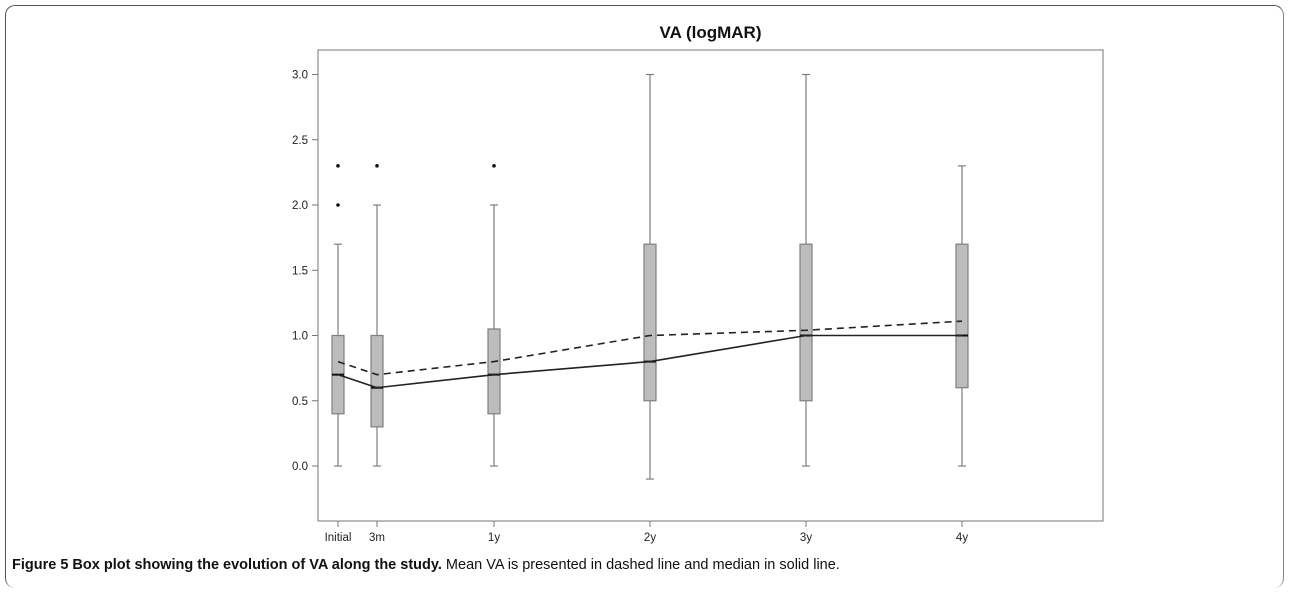 This screenshot has height=593, width=1289. Describe the element at coordinates (494, 538) in the screenshot. I see `x-tick-label: 1y` at that location.